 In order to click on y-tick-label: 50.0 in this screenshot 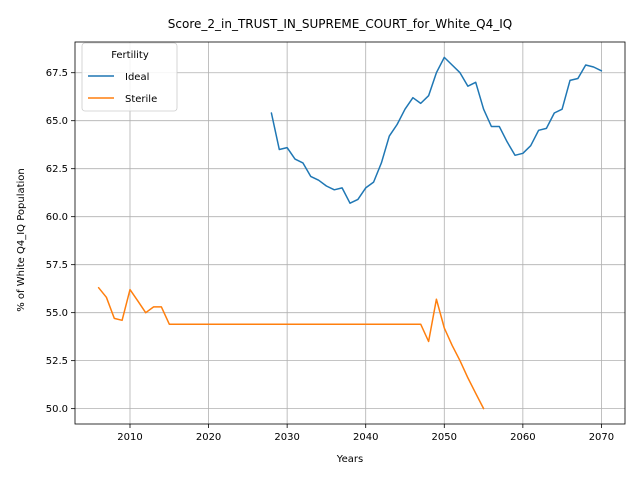, I will do `click(57, 409)`.